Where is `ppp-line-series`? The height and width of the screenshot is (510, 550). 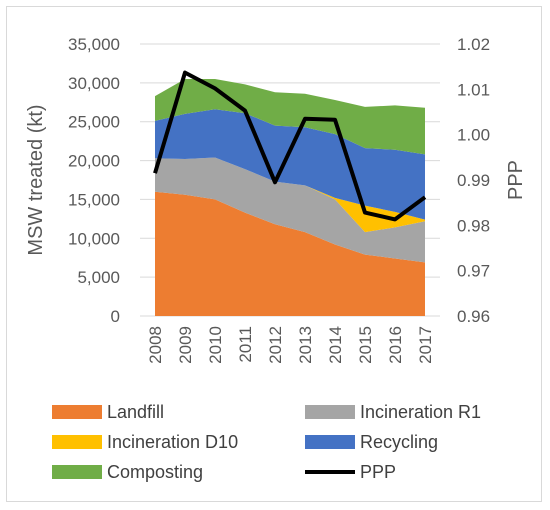
ppp-line-series is located at coordinates (290, 146).